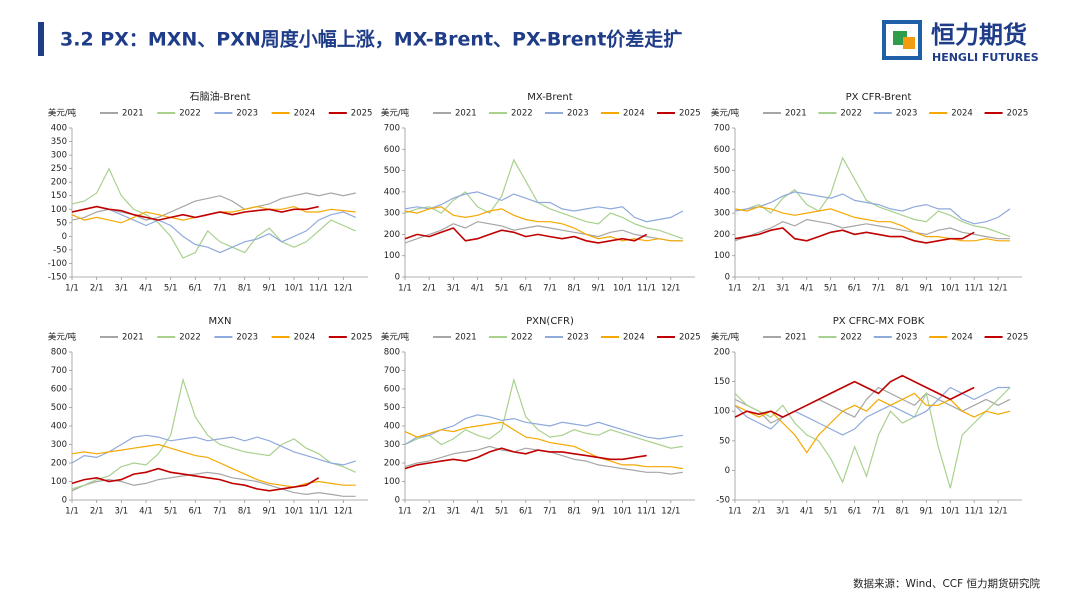 This screenshot has height=608, width=1080. Describe the element at coordinates (60, 250) in the screenshot. I see `y-tick-label: -50` at that location.